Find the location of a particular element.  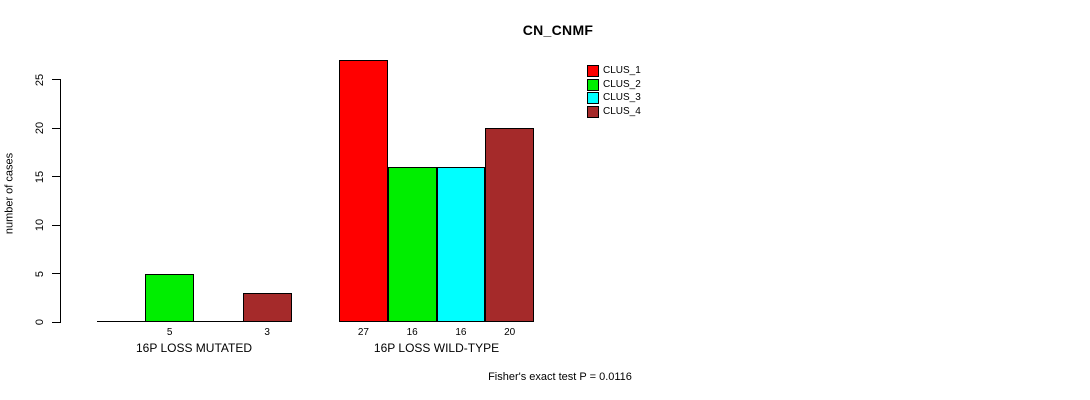

legend-label: CLUS_4 is located at coordinates (622, 111).